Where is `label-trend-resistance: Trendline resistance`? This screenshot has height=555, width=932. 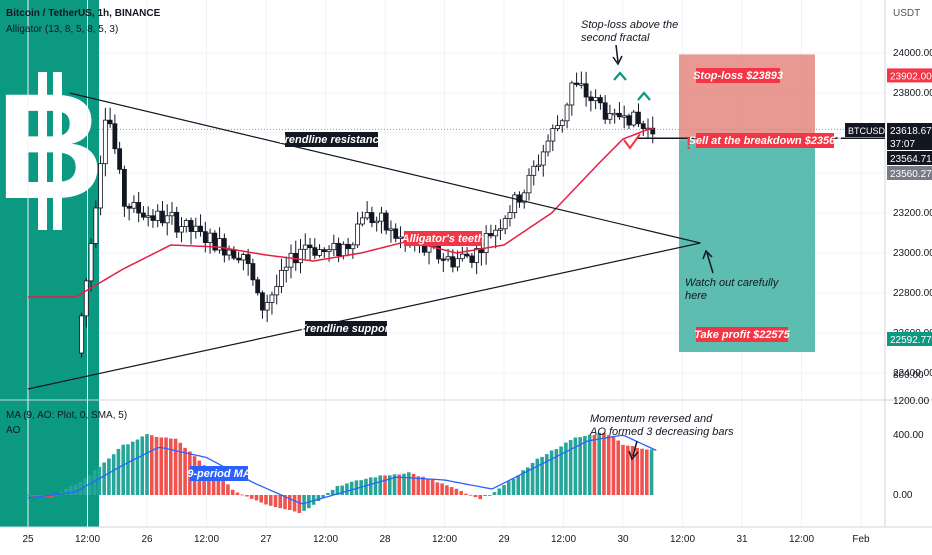
label-trend-resistance: Trendline resistance is located at coordinates (331, 140).